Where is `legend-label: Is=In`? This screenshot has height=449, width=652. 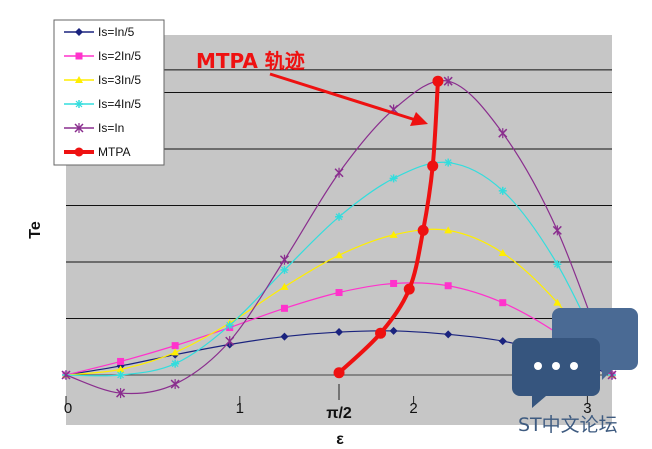
legend-label: Is=In is located at coordinates (111, 128).